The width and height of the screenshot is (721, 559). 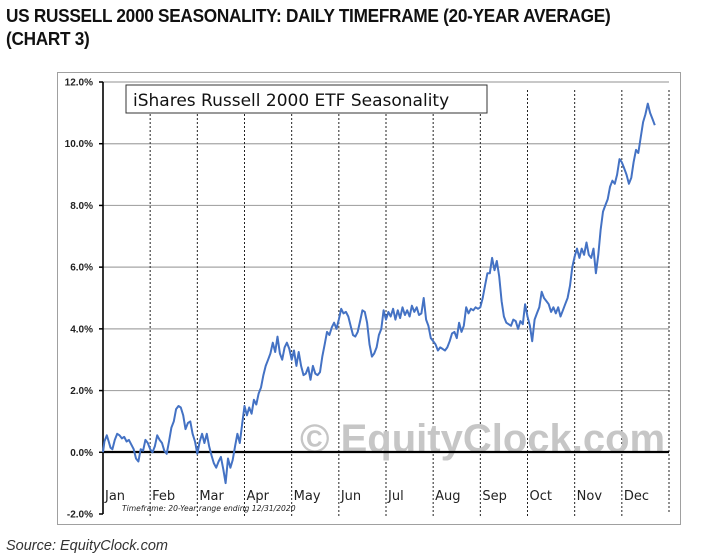 What do you see at coordinates (291, 101) in the screenshot?
I see `chart-title: iShares Russell 2000 ETF Seasonality` at bounding box center [291, 101].